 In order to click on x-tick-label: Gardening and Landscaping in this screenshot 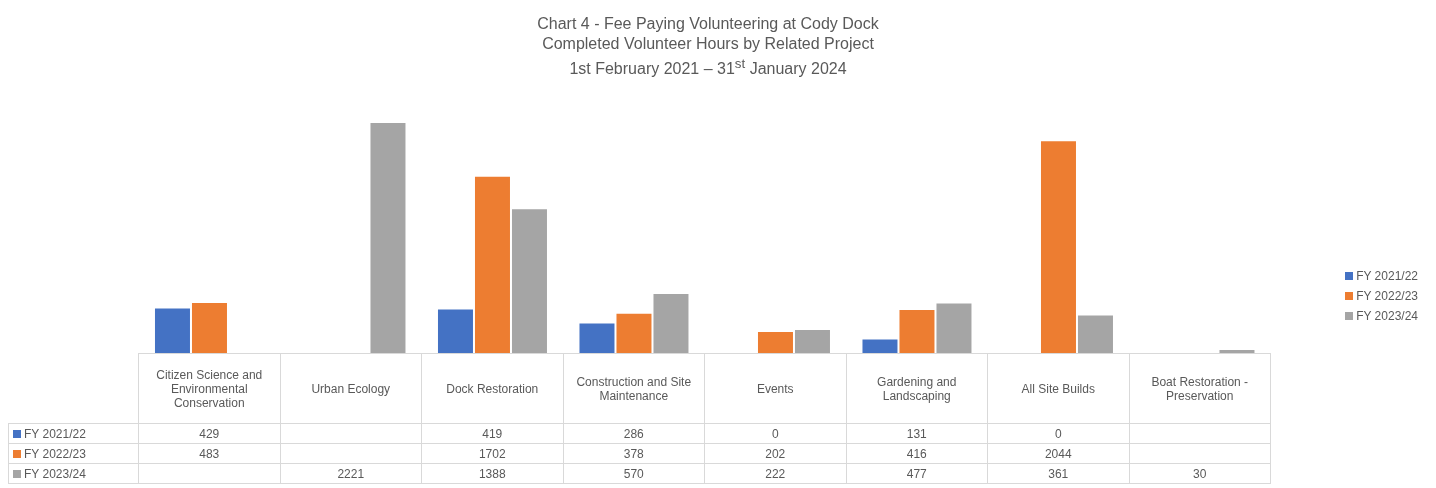, I will do `click(917, 388)`.